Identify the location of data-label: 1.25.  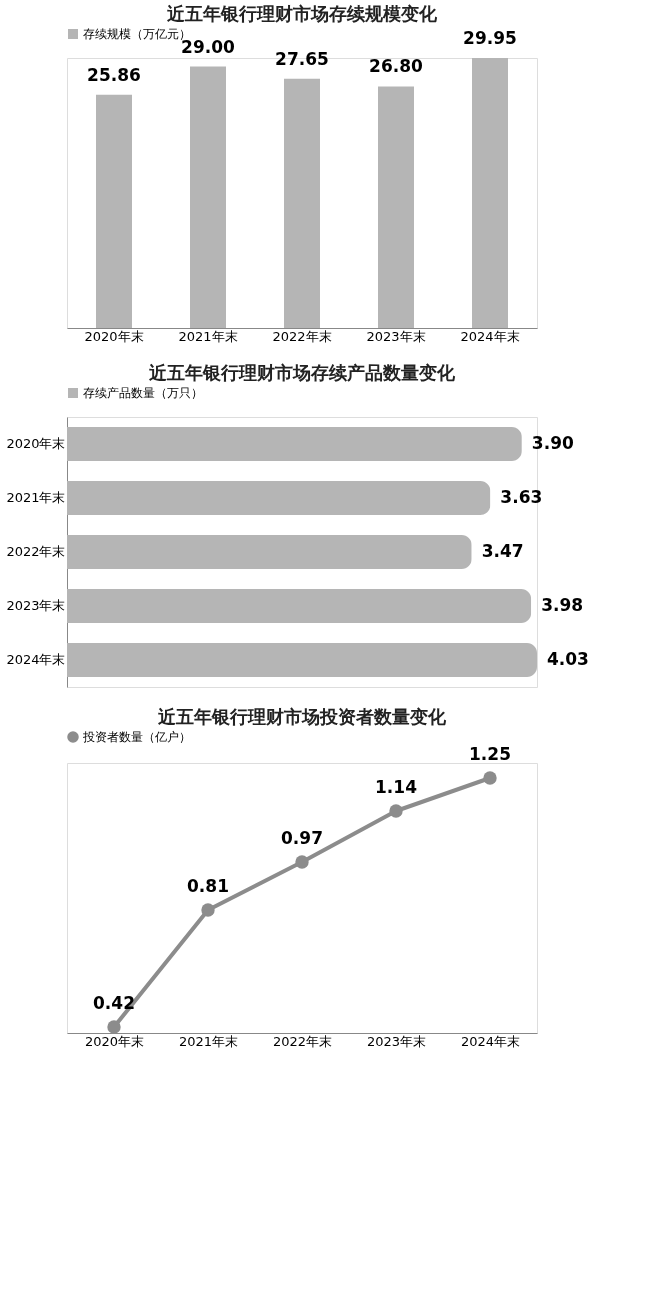
(490, 754).